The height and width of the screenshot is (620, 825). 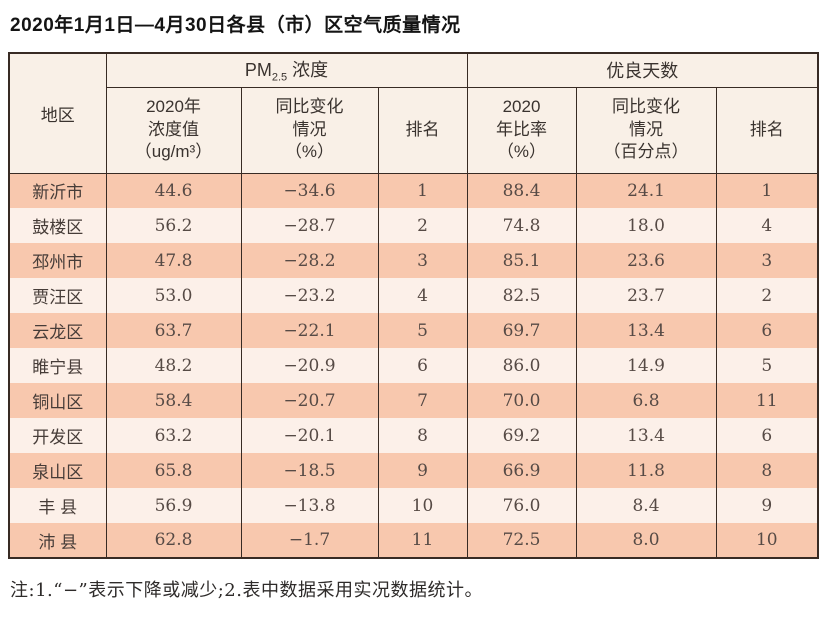 I want to click on cell-pm-change: −1.7, so click(x=309, y=540).